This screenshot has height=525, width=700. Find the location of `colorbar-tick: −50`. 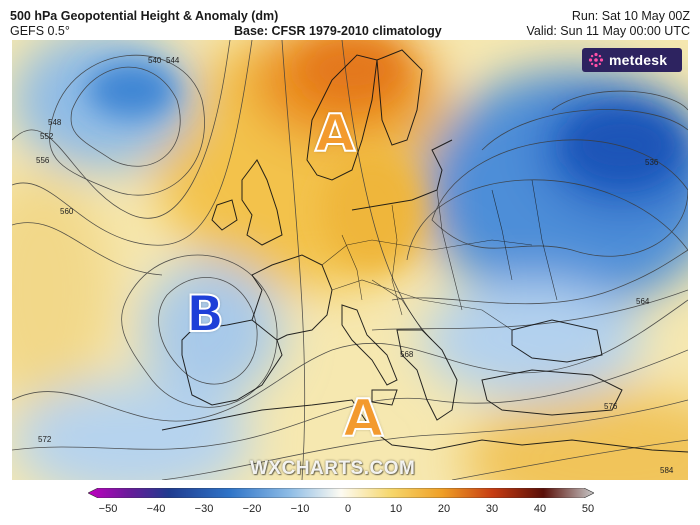

colorbar-tick: −50 is located at coordinates (108, 509).